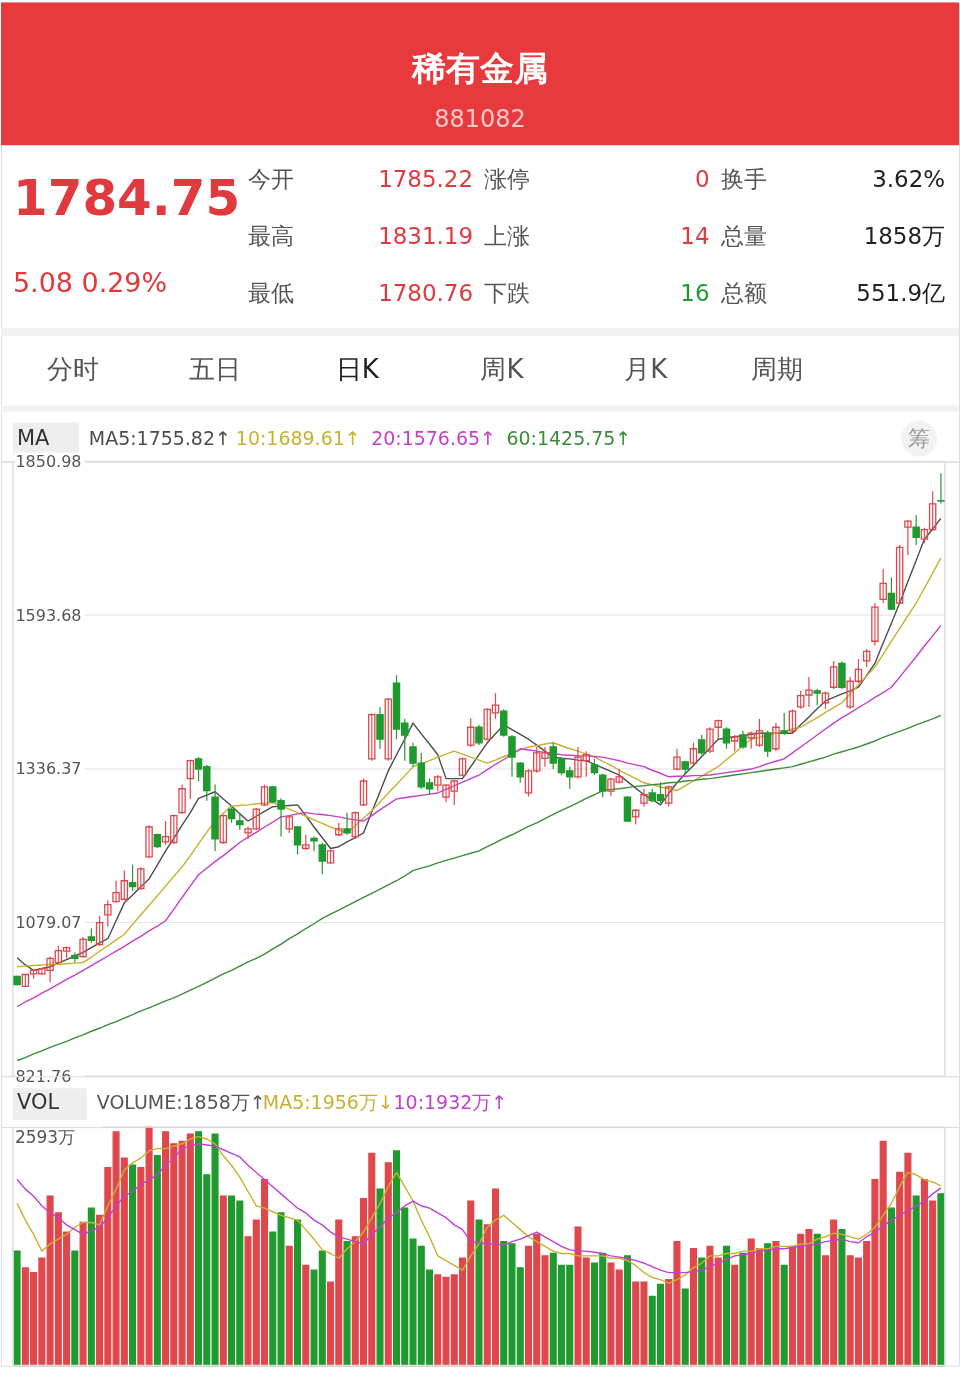 The image size is (960, 1376). Describe the element at coordinates (695, 292) in the screenshot. I see `text: 16` at that location.